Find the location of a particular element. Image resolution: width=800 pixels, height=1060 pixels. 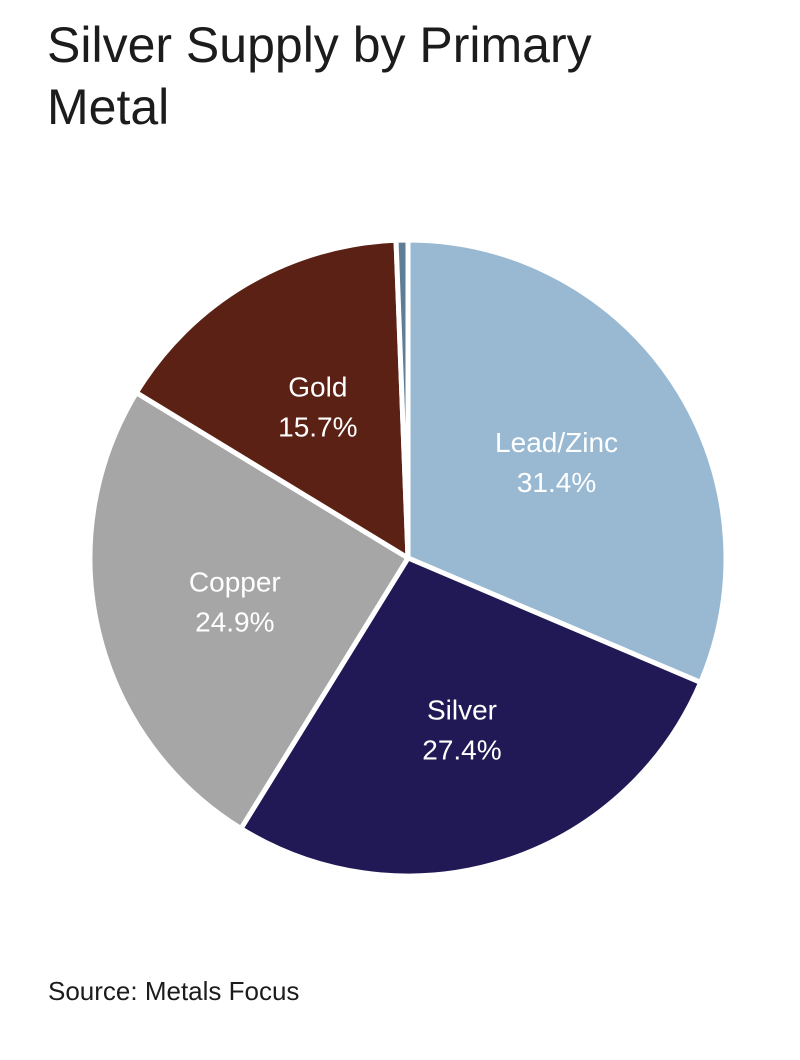

slice-value-label: 24.9% is located at coordinates (234, 622).